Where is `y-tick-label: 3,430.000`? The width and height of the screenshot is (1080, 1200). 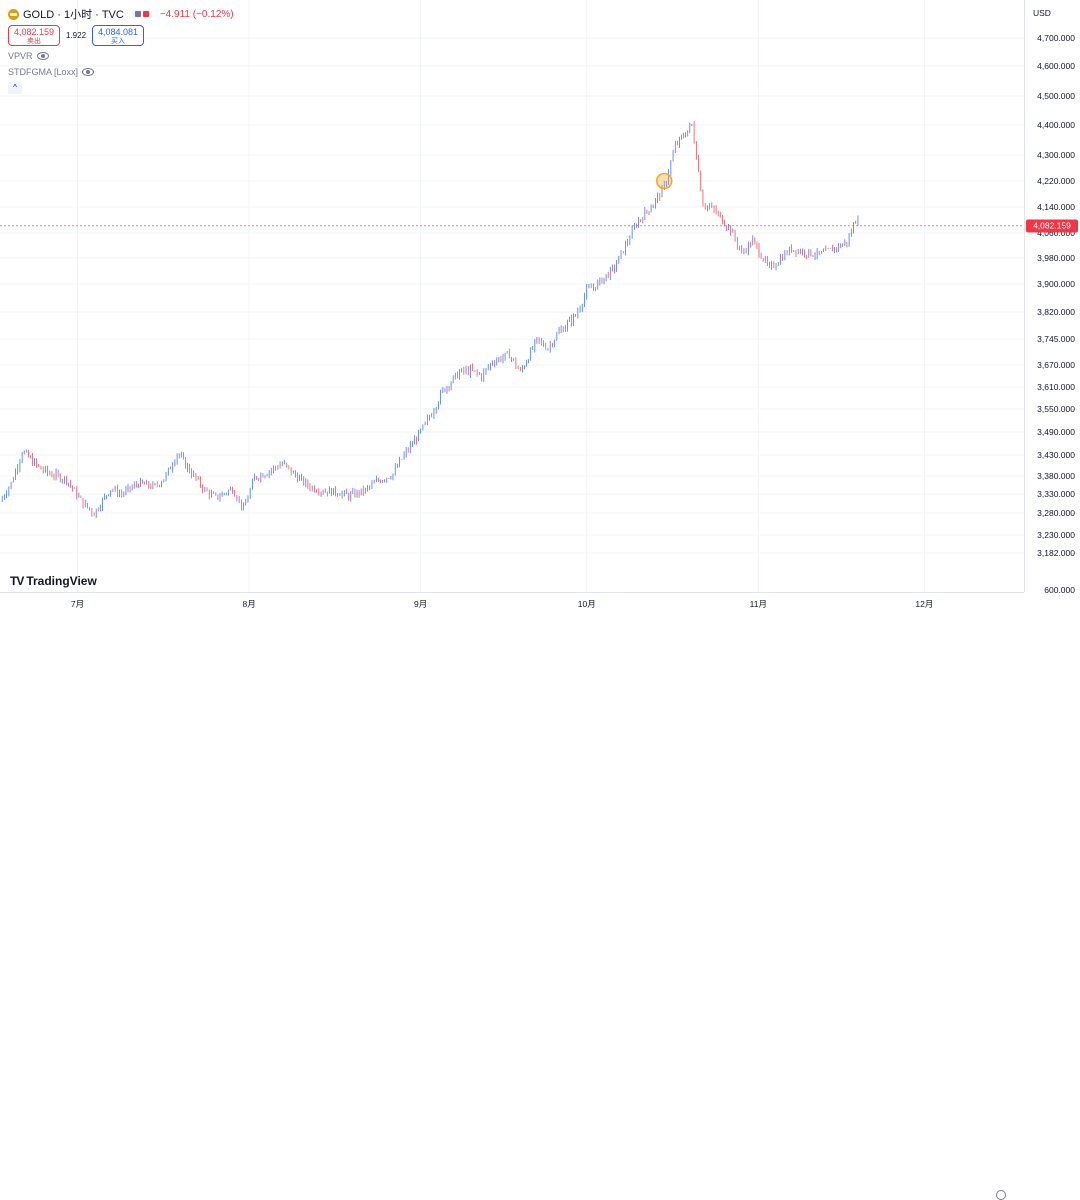 y-tick-label: 3,430.000 is located at coordinates (1056, 455).